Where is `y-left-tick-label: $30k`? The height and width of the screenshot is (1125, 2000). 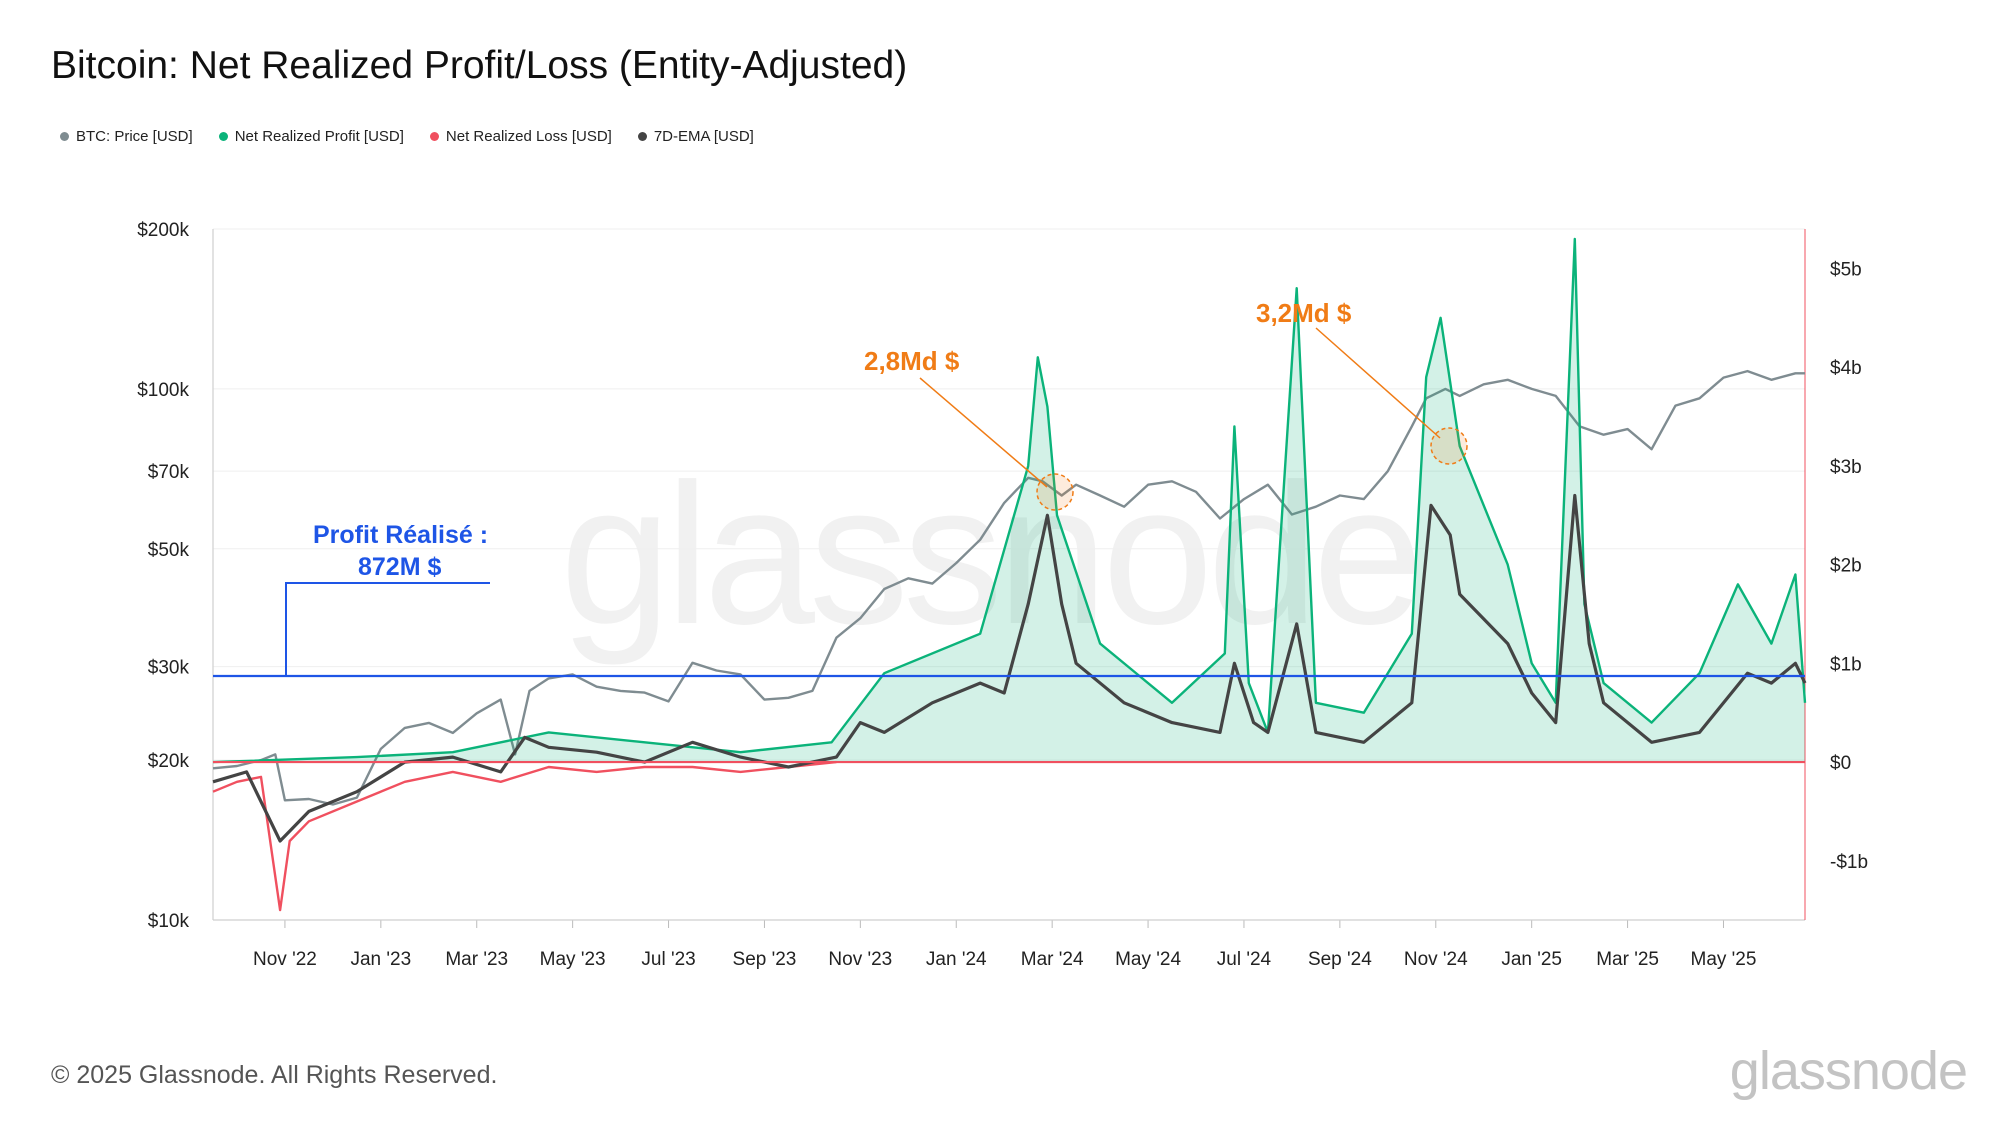 y-left-tick-label: $30k is located at coordinates (169, 668).